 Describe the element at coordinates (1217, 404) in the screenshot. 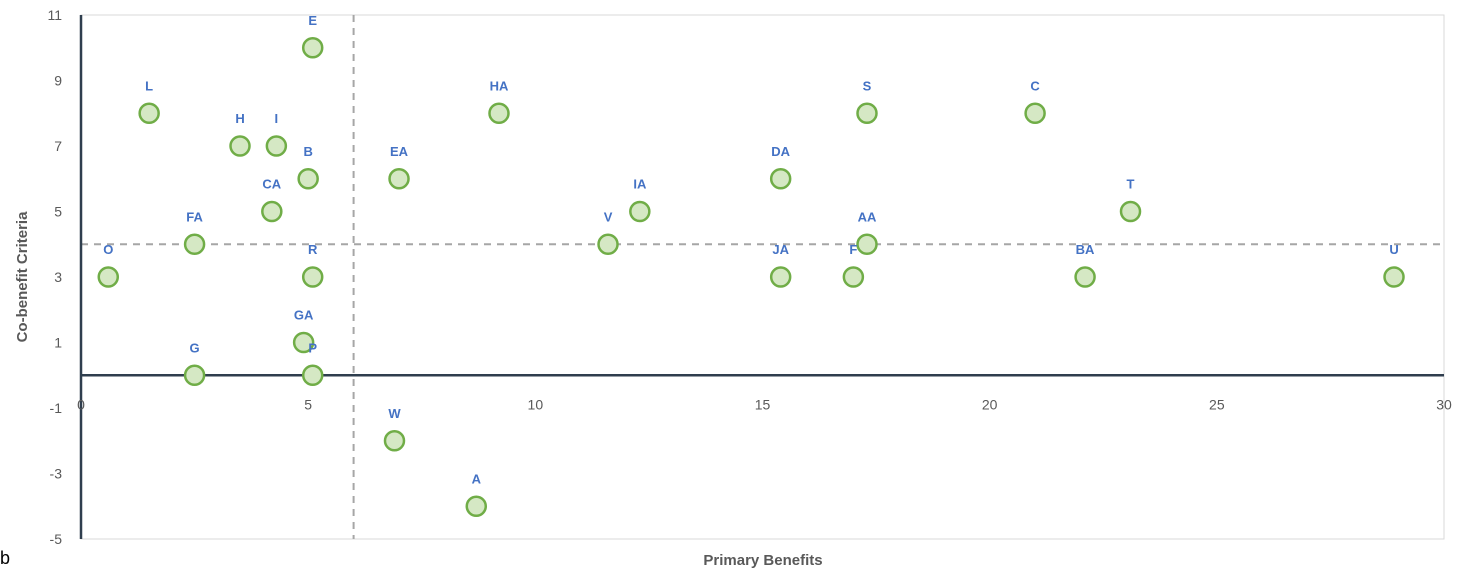

I see `x-tick-label: 25` at that location.